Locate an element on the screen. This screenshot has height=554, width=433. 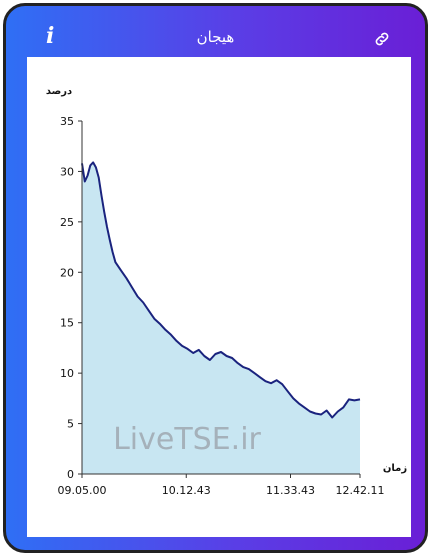
y-tick-label: 25 is located at coordinates (67, 222).